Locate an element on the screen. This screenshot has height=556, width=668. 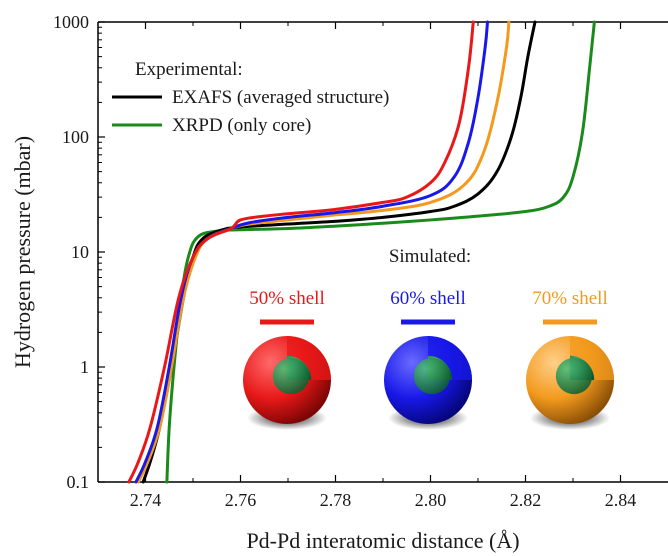
simulated-label: 60% shell is located at coordinates (427, 298).